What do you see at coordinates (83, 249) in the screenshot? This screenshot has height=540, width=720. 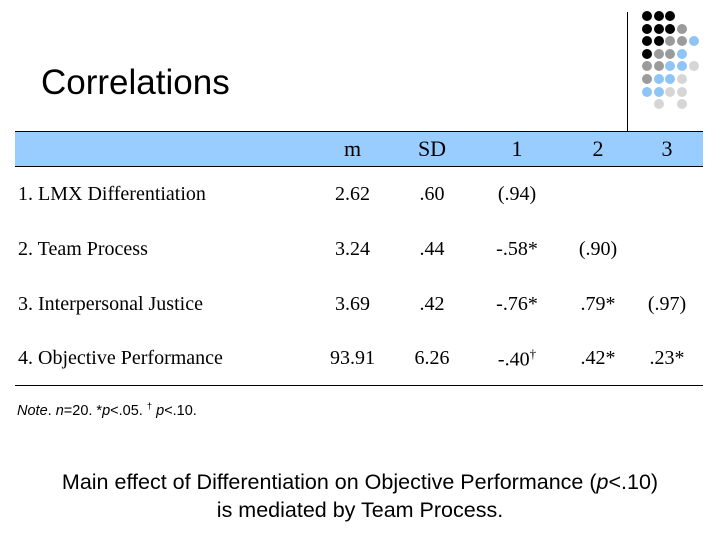 I see `row-label: 2. Team Process` at bounding box center [83, 249].